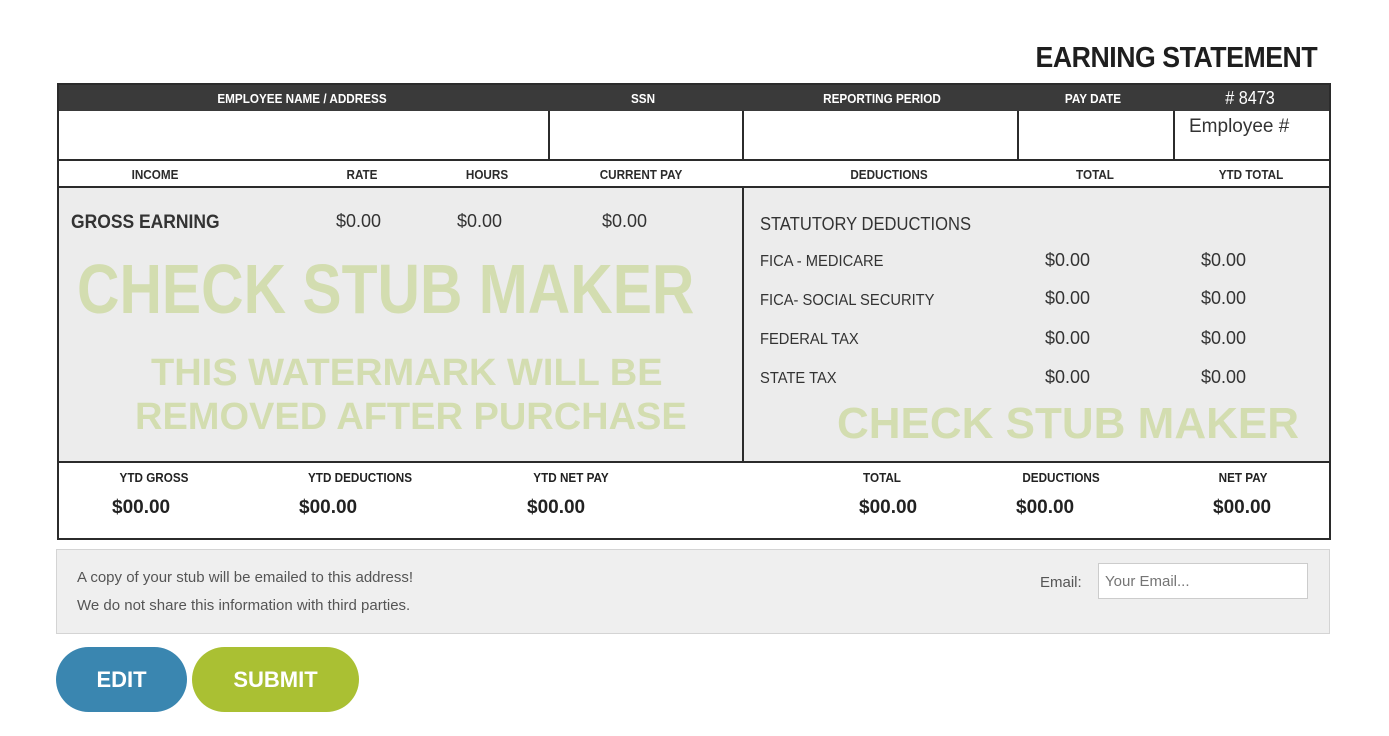  What do you see at coordinates (1176, 58) in the screenshot?
I see `page-title: EARNING STATEMENT` at bounding box center [1176, 58].